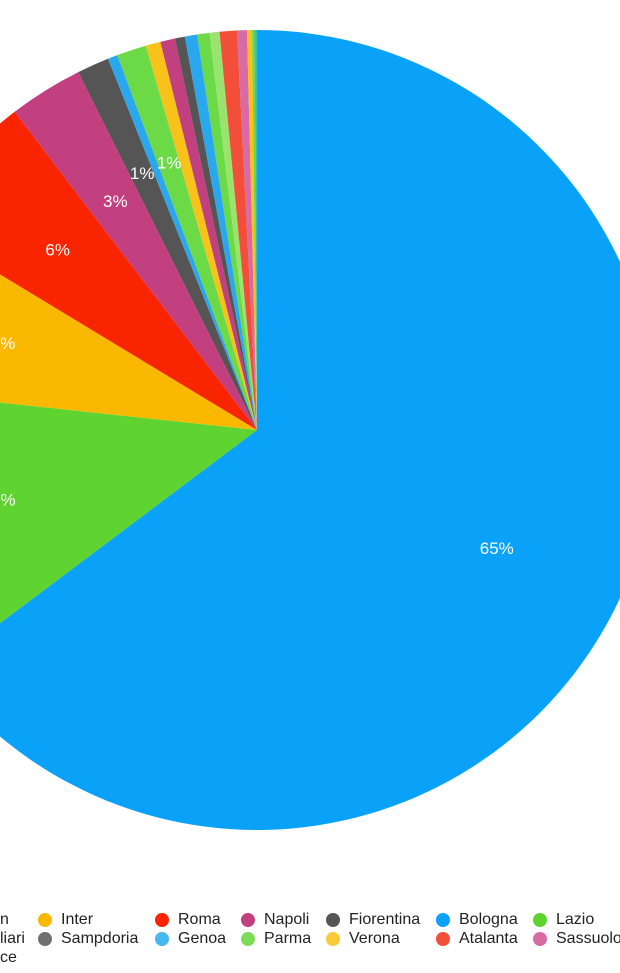 The image size is (620, 973). I want to click on legend-label: Sassuolo, so click(588, 938).